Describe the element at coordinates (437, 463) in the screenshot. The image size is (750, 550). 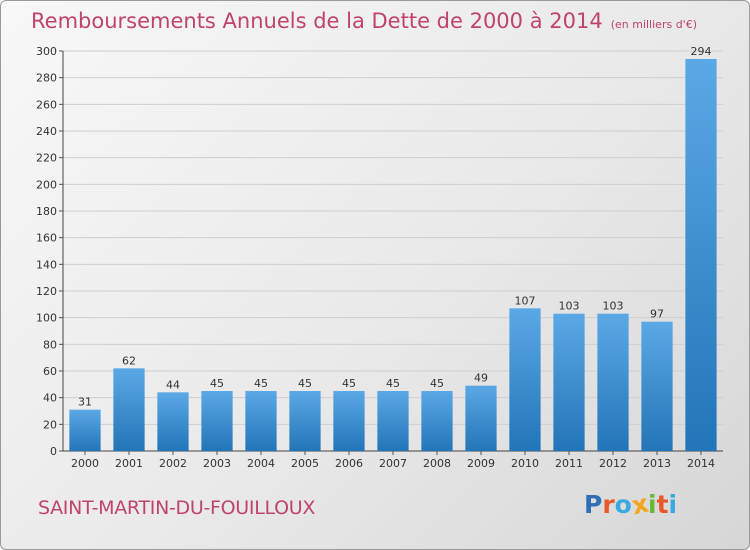
I see `x-tick-label: 2008` at that location.